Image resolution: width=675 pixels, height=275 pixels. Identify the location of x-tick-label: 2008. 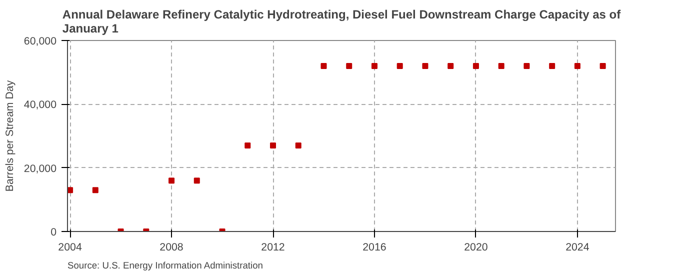
(172, 248).